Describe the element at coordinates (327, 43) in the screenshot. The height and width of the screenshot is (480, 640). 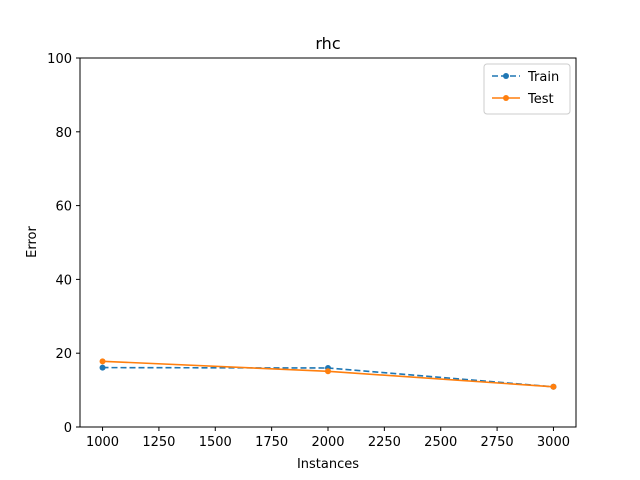
I see `chart-title: rhc` at that location.